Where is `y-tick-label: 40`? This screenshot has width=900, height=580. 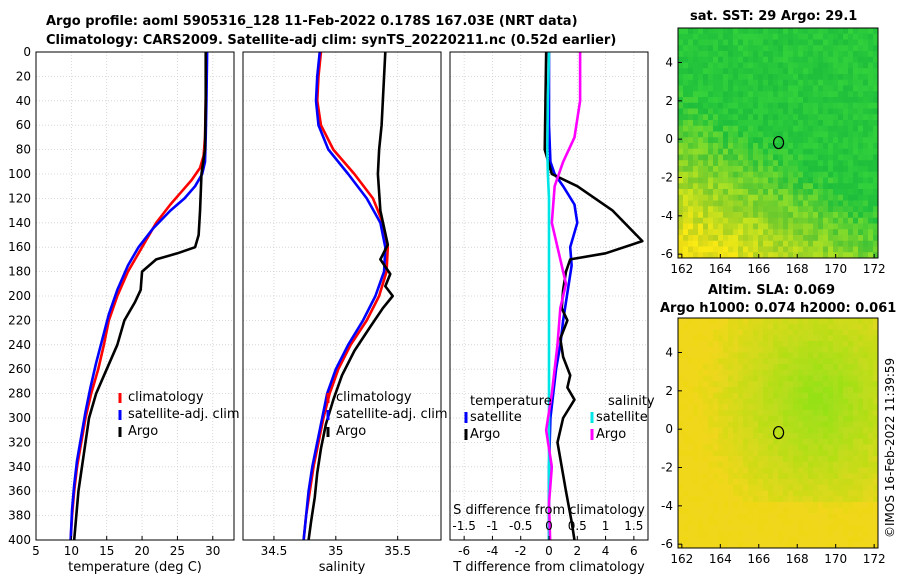
y-tick-label: 40 is located at coordinates (23, 101).